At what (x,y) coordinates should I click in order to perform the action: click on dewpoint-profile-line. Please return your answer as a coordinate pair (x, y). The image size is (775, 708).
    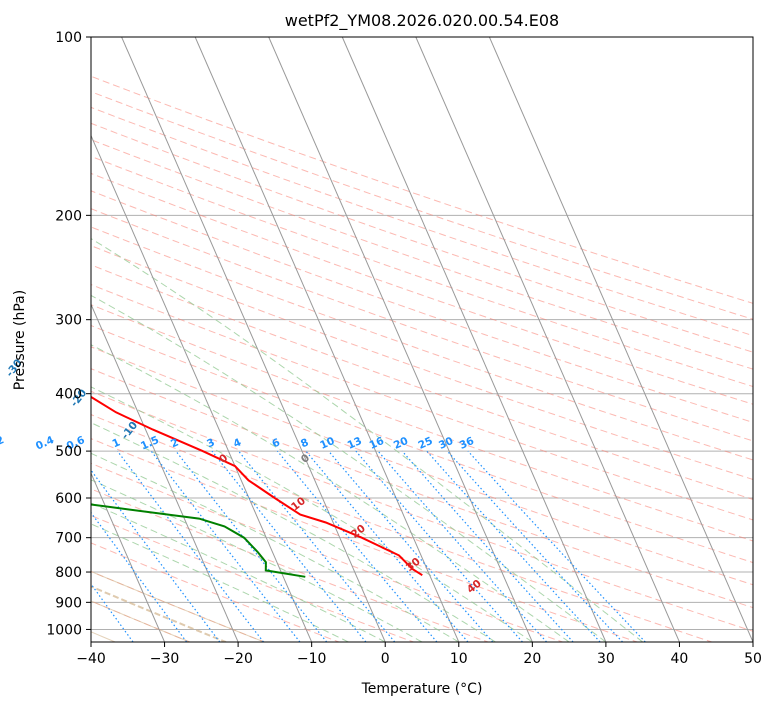
    Looking at the image, I should click on (198, 540).